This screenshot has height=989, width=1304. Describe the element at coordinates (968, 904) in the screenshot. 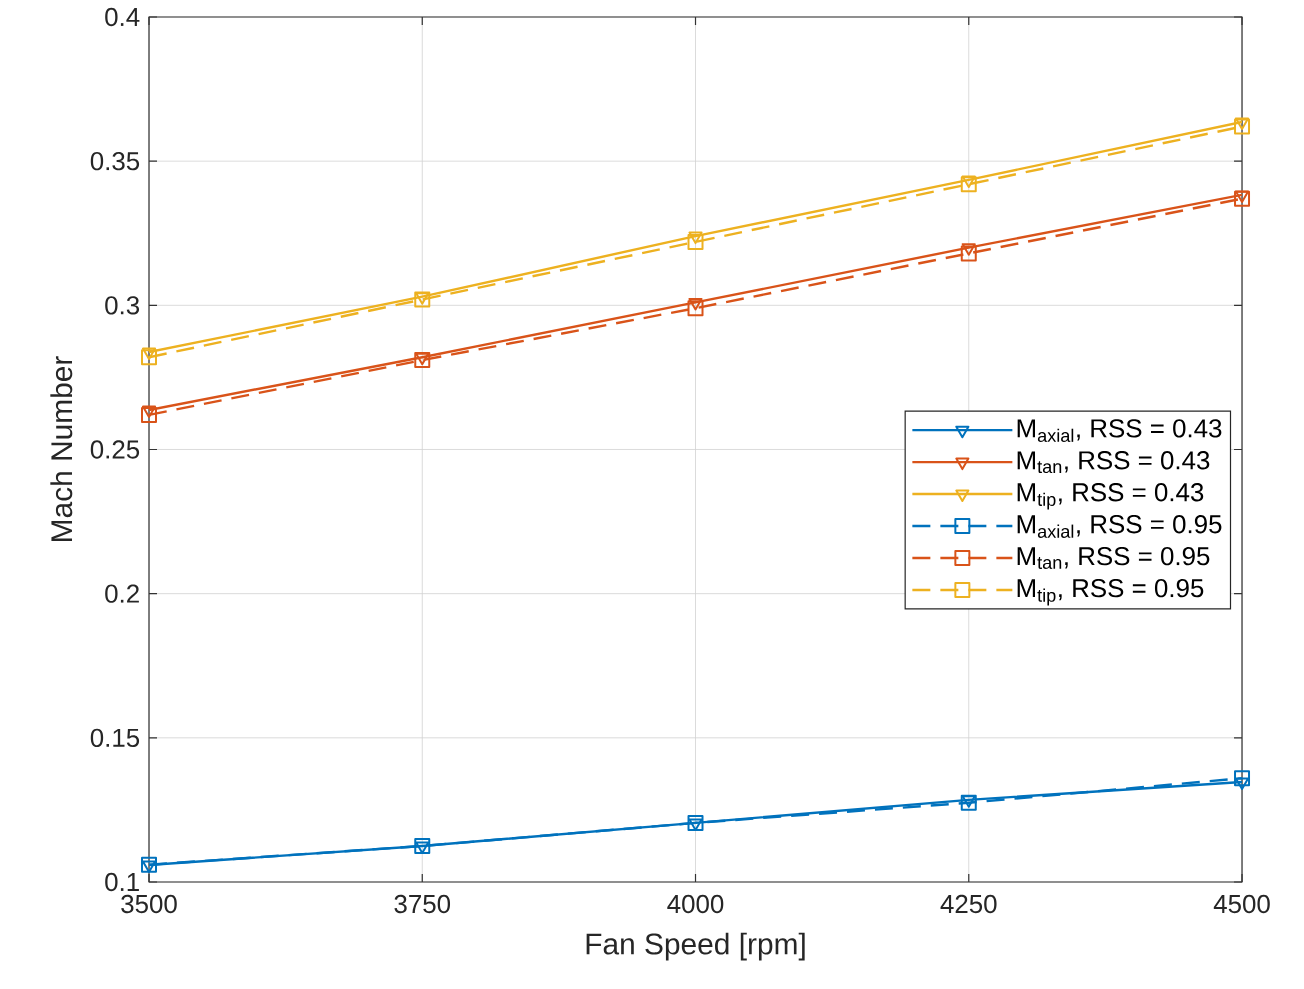

I see `x-tick-label: 4250` at that location.